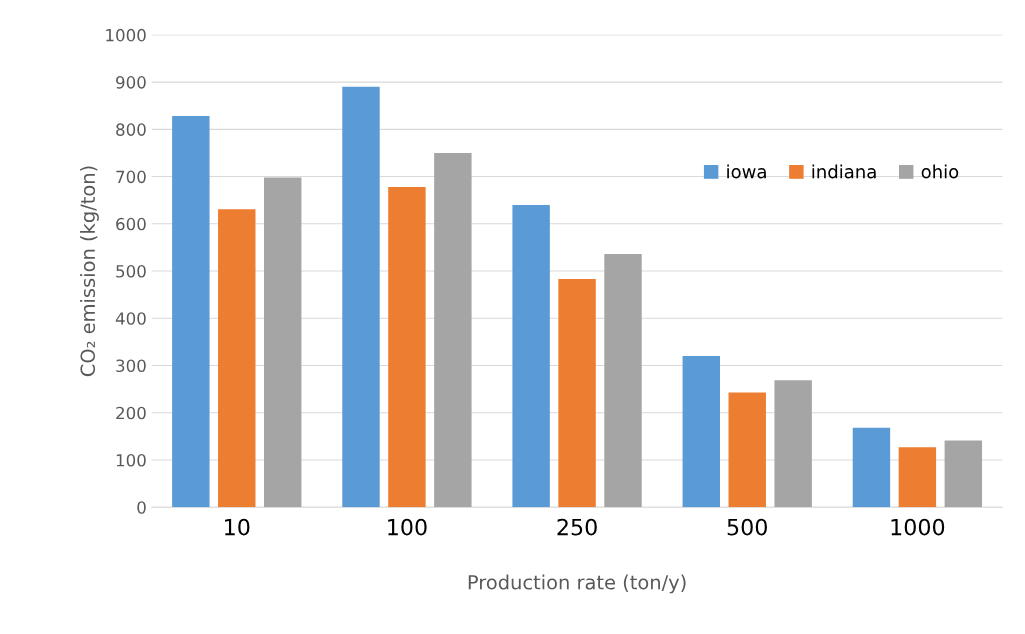 This screenshot has width=1025, height=634. I want to click on x-tick-label: 100, so click(407, 527).